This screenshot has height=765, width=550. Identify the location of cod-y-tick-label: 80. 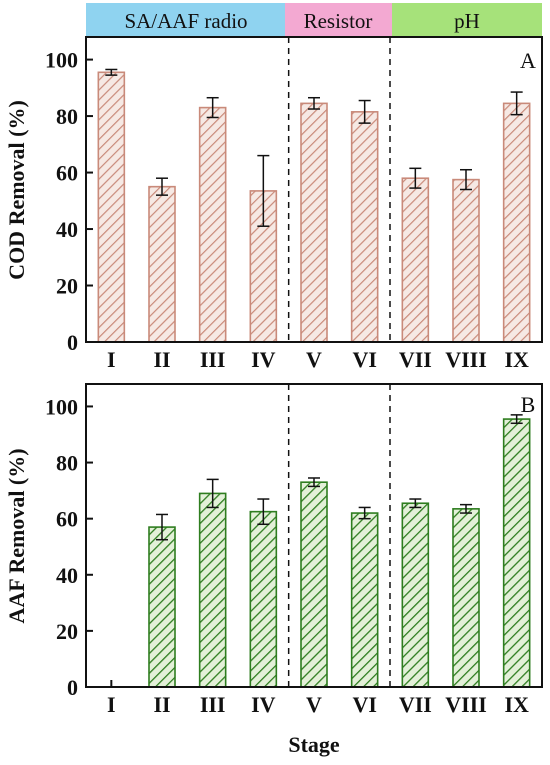
(67, 116).